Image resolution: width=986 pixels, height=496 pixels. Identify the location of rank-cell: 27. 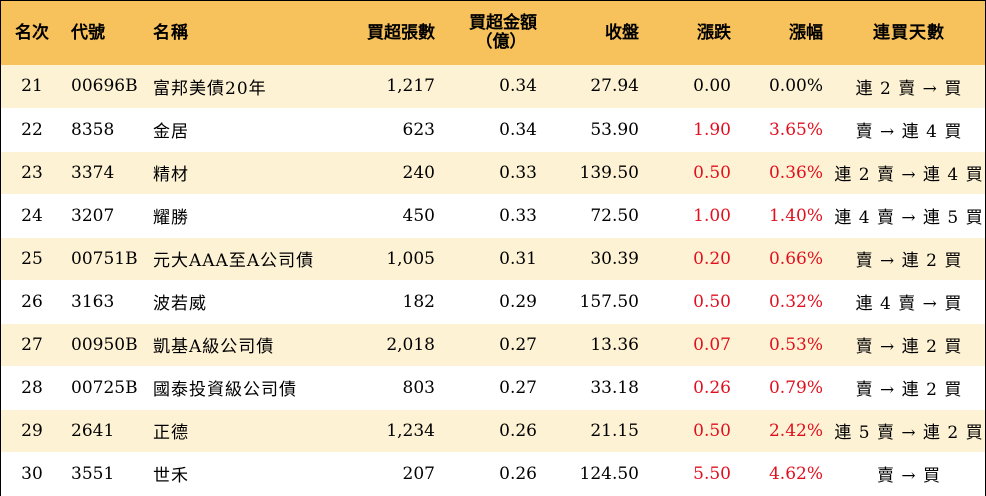
(32, 344).